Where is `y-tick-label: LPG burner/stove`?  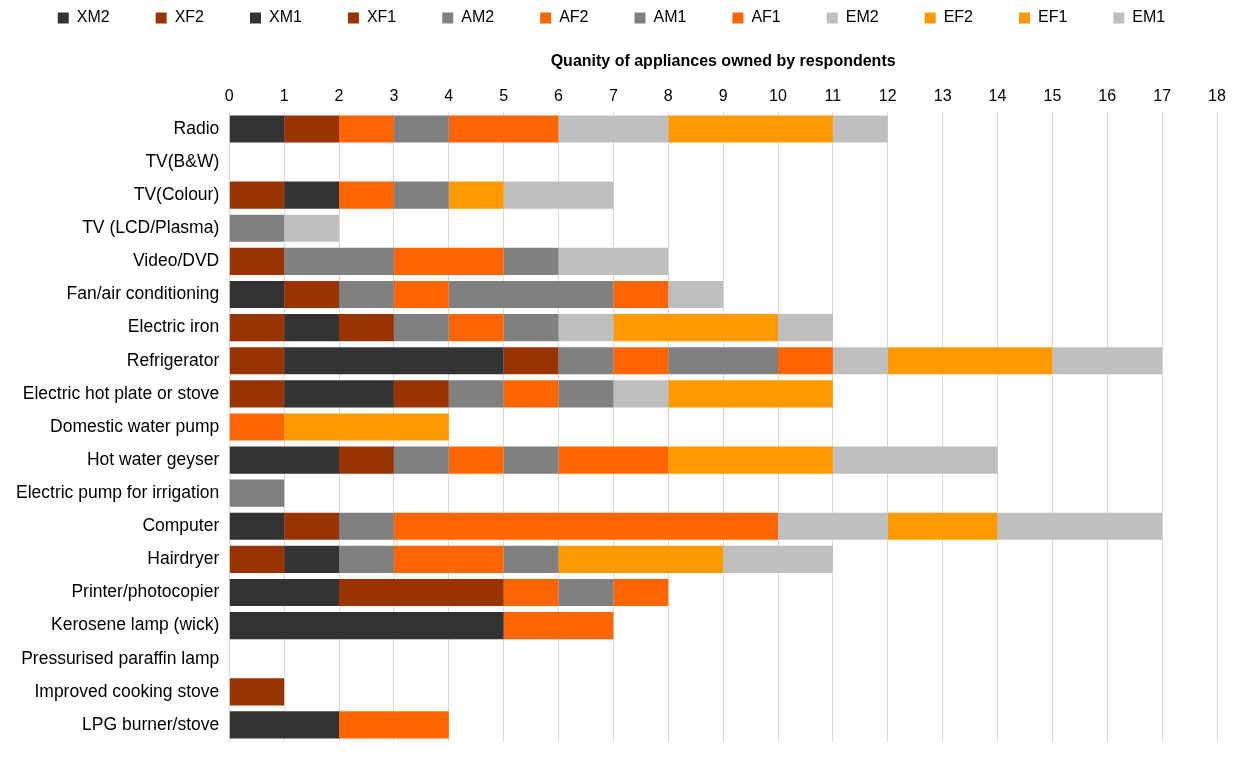
y-tick-label: LPG burner/stove is located at coordinates (151, 723).